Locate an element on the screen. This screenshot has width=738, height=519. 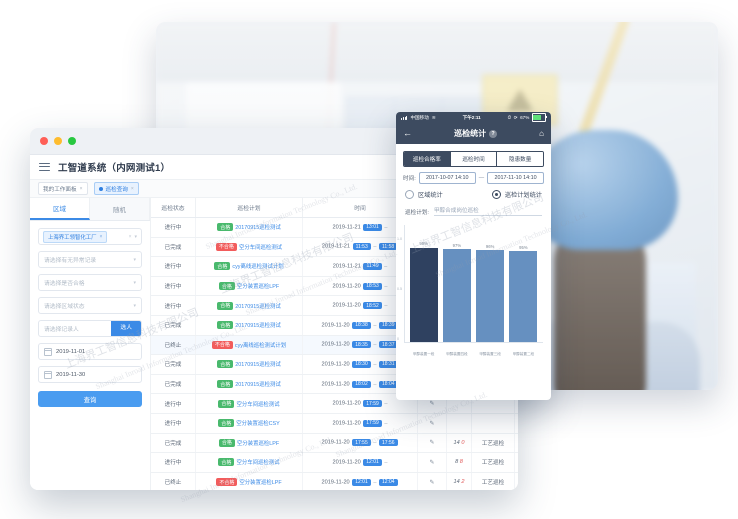
radio-area-stat: 区域统计 is located at coordinates (424, 194).